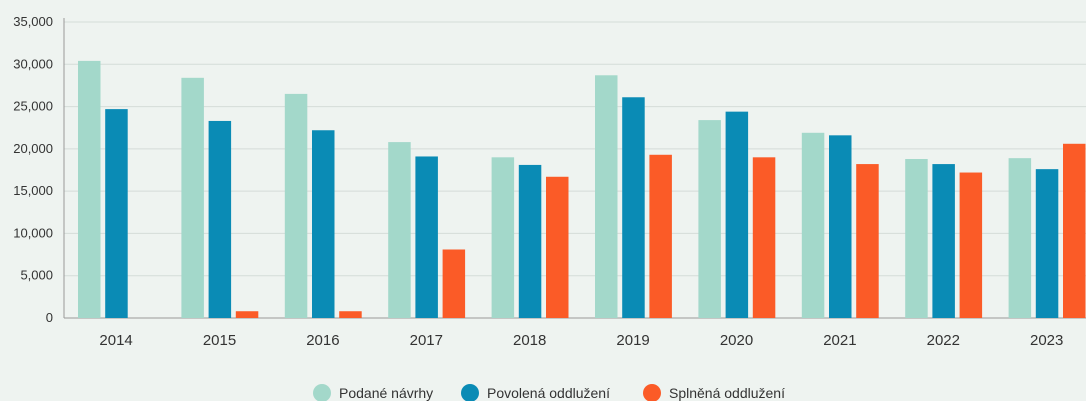 The image size is (1086, 401). I want to click on x-tick-label: 2022, so click(943, 340).